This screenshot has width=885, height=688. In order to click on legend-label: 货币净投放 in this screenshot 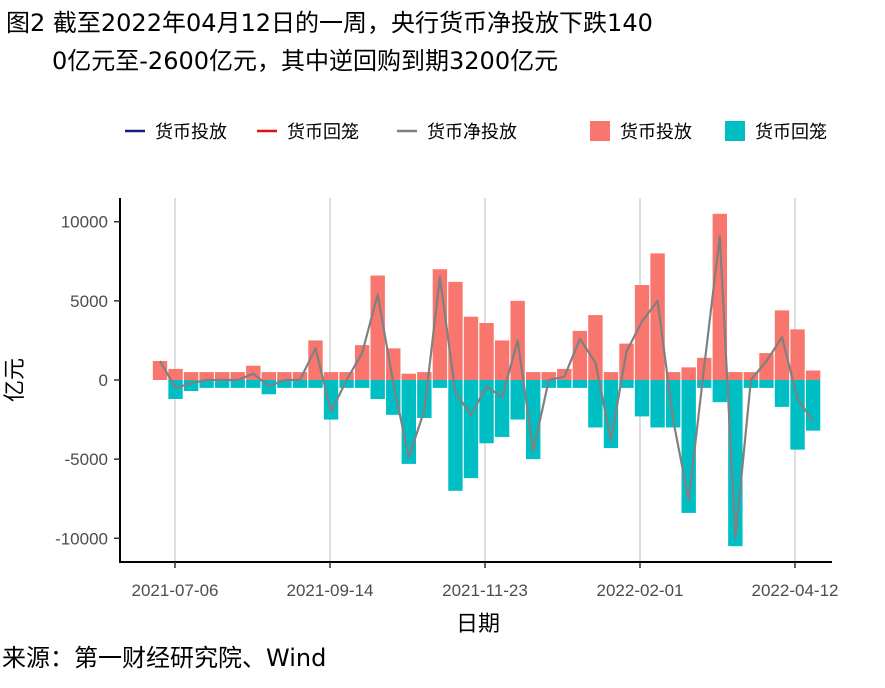, I will do `click(472, 132)`.